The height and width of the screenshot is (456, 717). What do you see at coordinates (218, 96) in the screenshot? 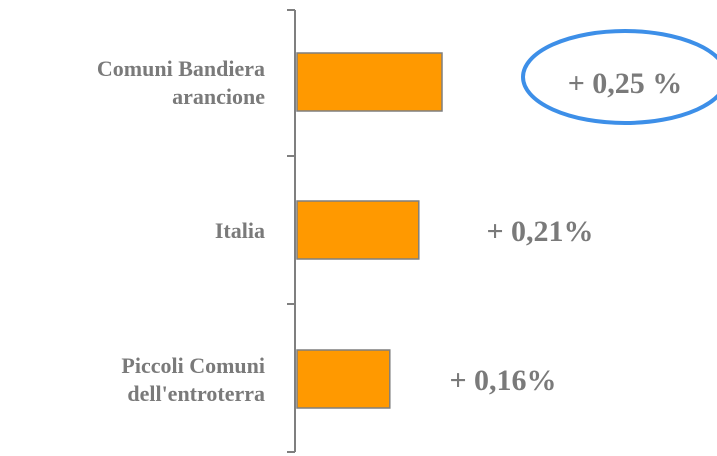
I see `category-label: arancione` at bounding box center [218, 96].